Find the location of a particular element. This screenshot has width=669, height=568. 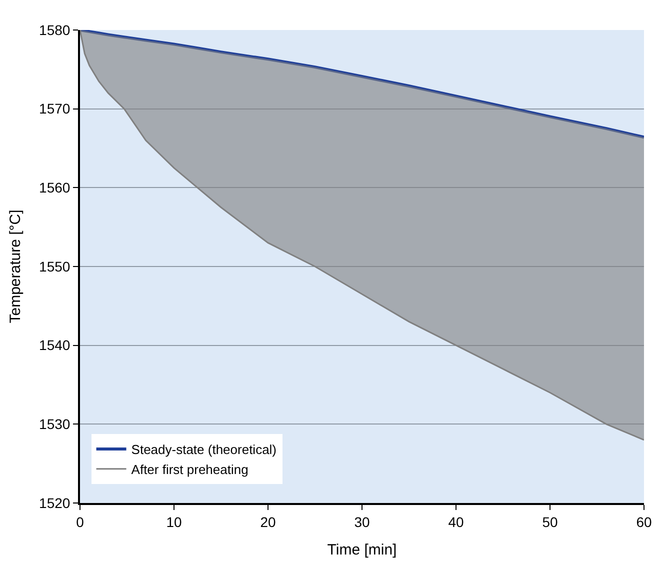

y-tick-label: 1580 is located at coordinates (54, 30).